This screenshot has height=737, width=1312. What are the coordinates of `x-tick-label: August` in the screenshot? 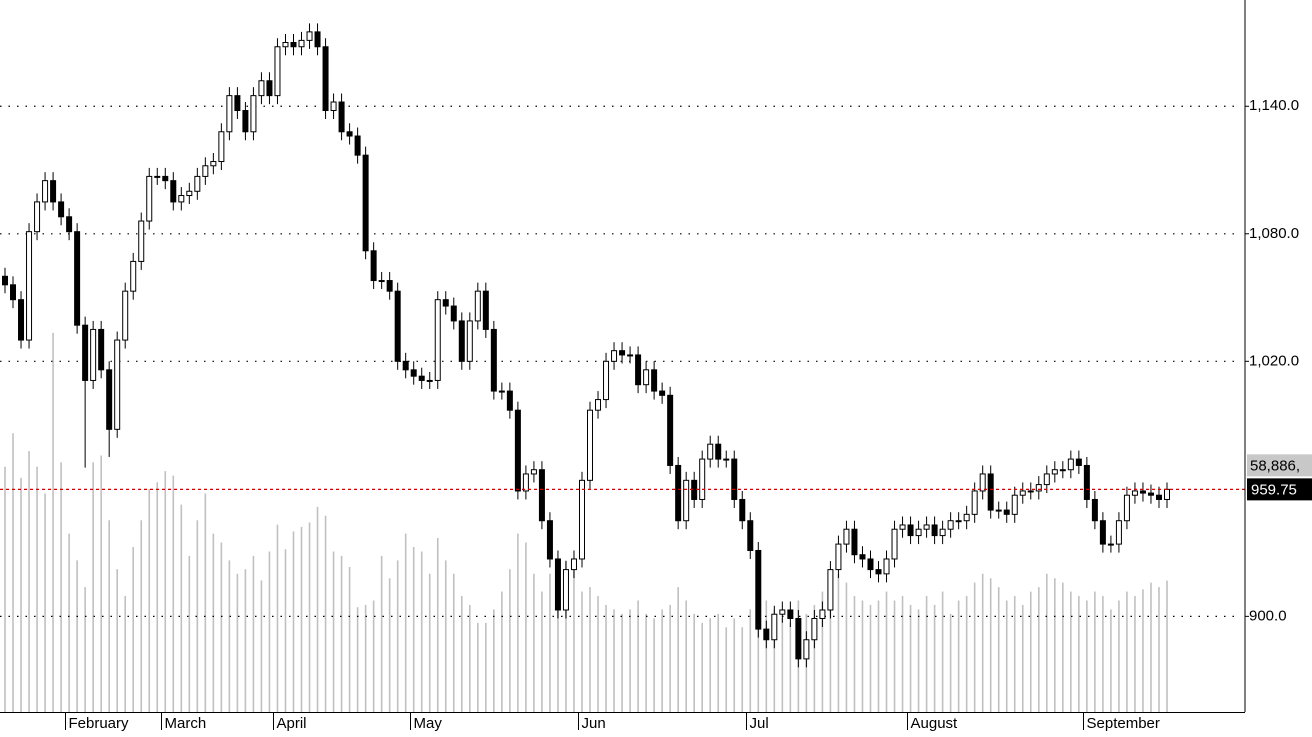 It's located at (935, 723).